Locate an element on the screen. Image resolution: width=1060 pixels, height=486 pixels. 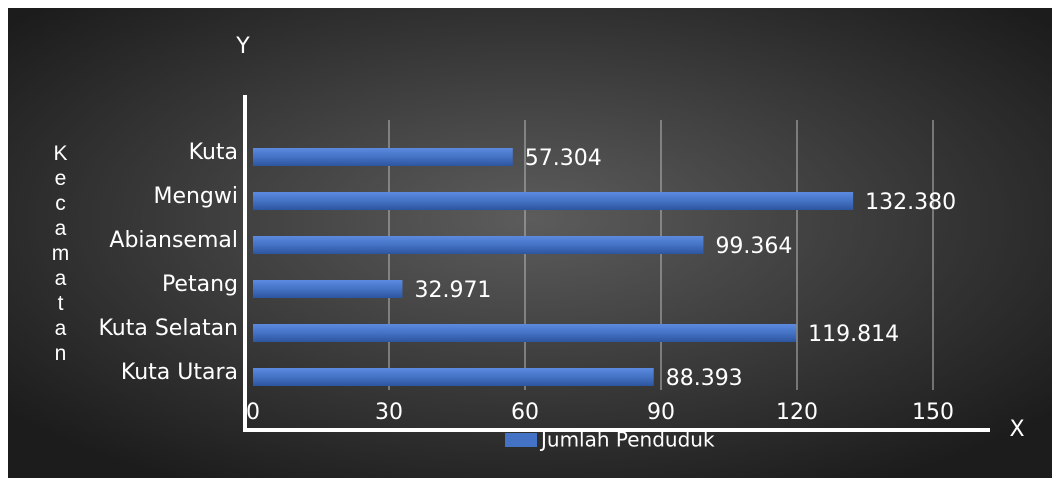
y-tick-label: Petang is located at coordinates (200, 284).